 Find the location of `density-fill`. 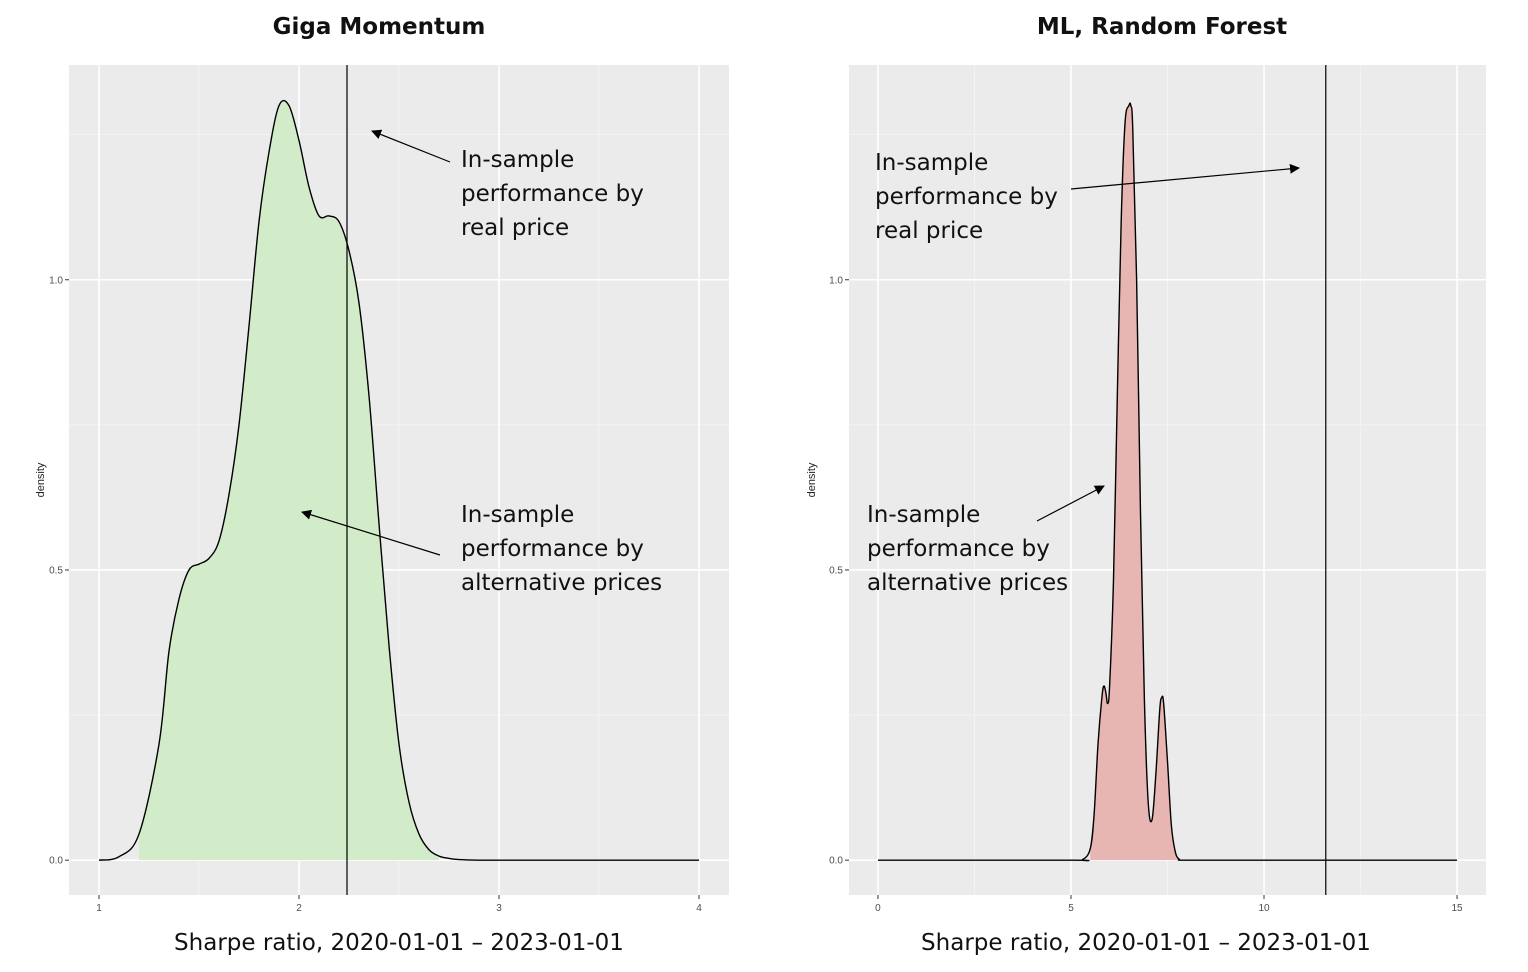

density-fill is located at coordinates (1135, 482).